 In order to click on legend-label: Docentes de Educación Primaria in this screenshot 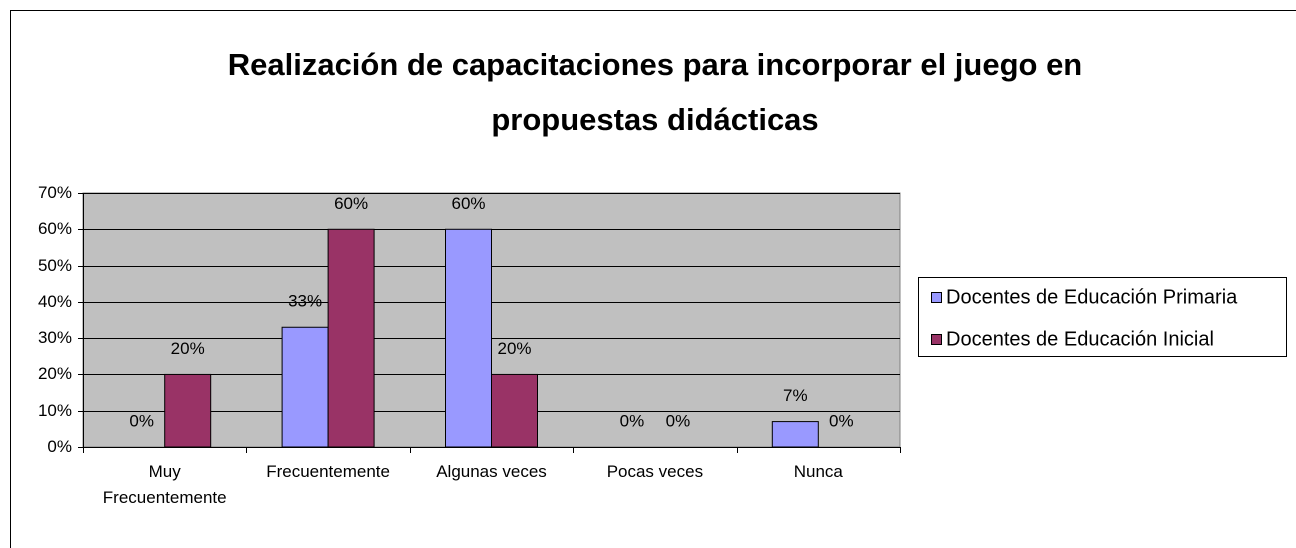, I will do `click(1092, 297)`.